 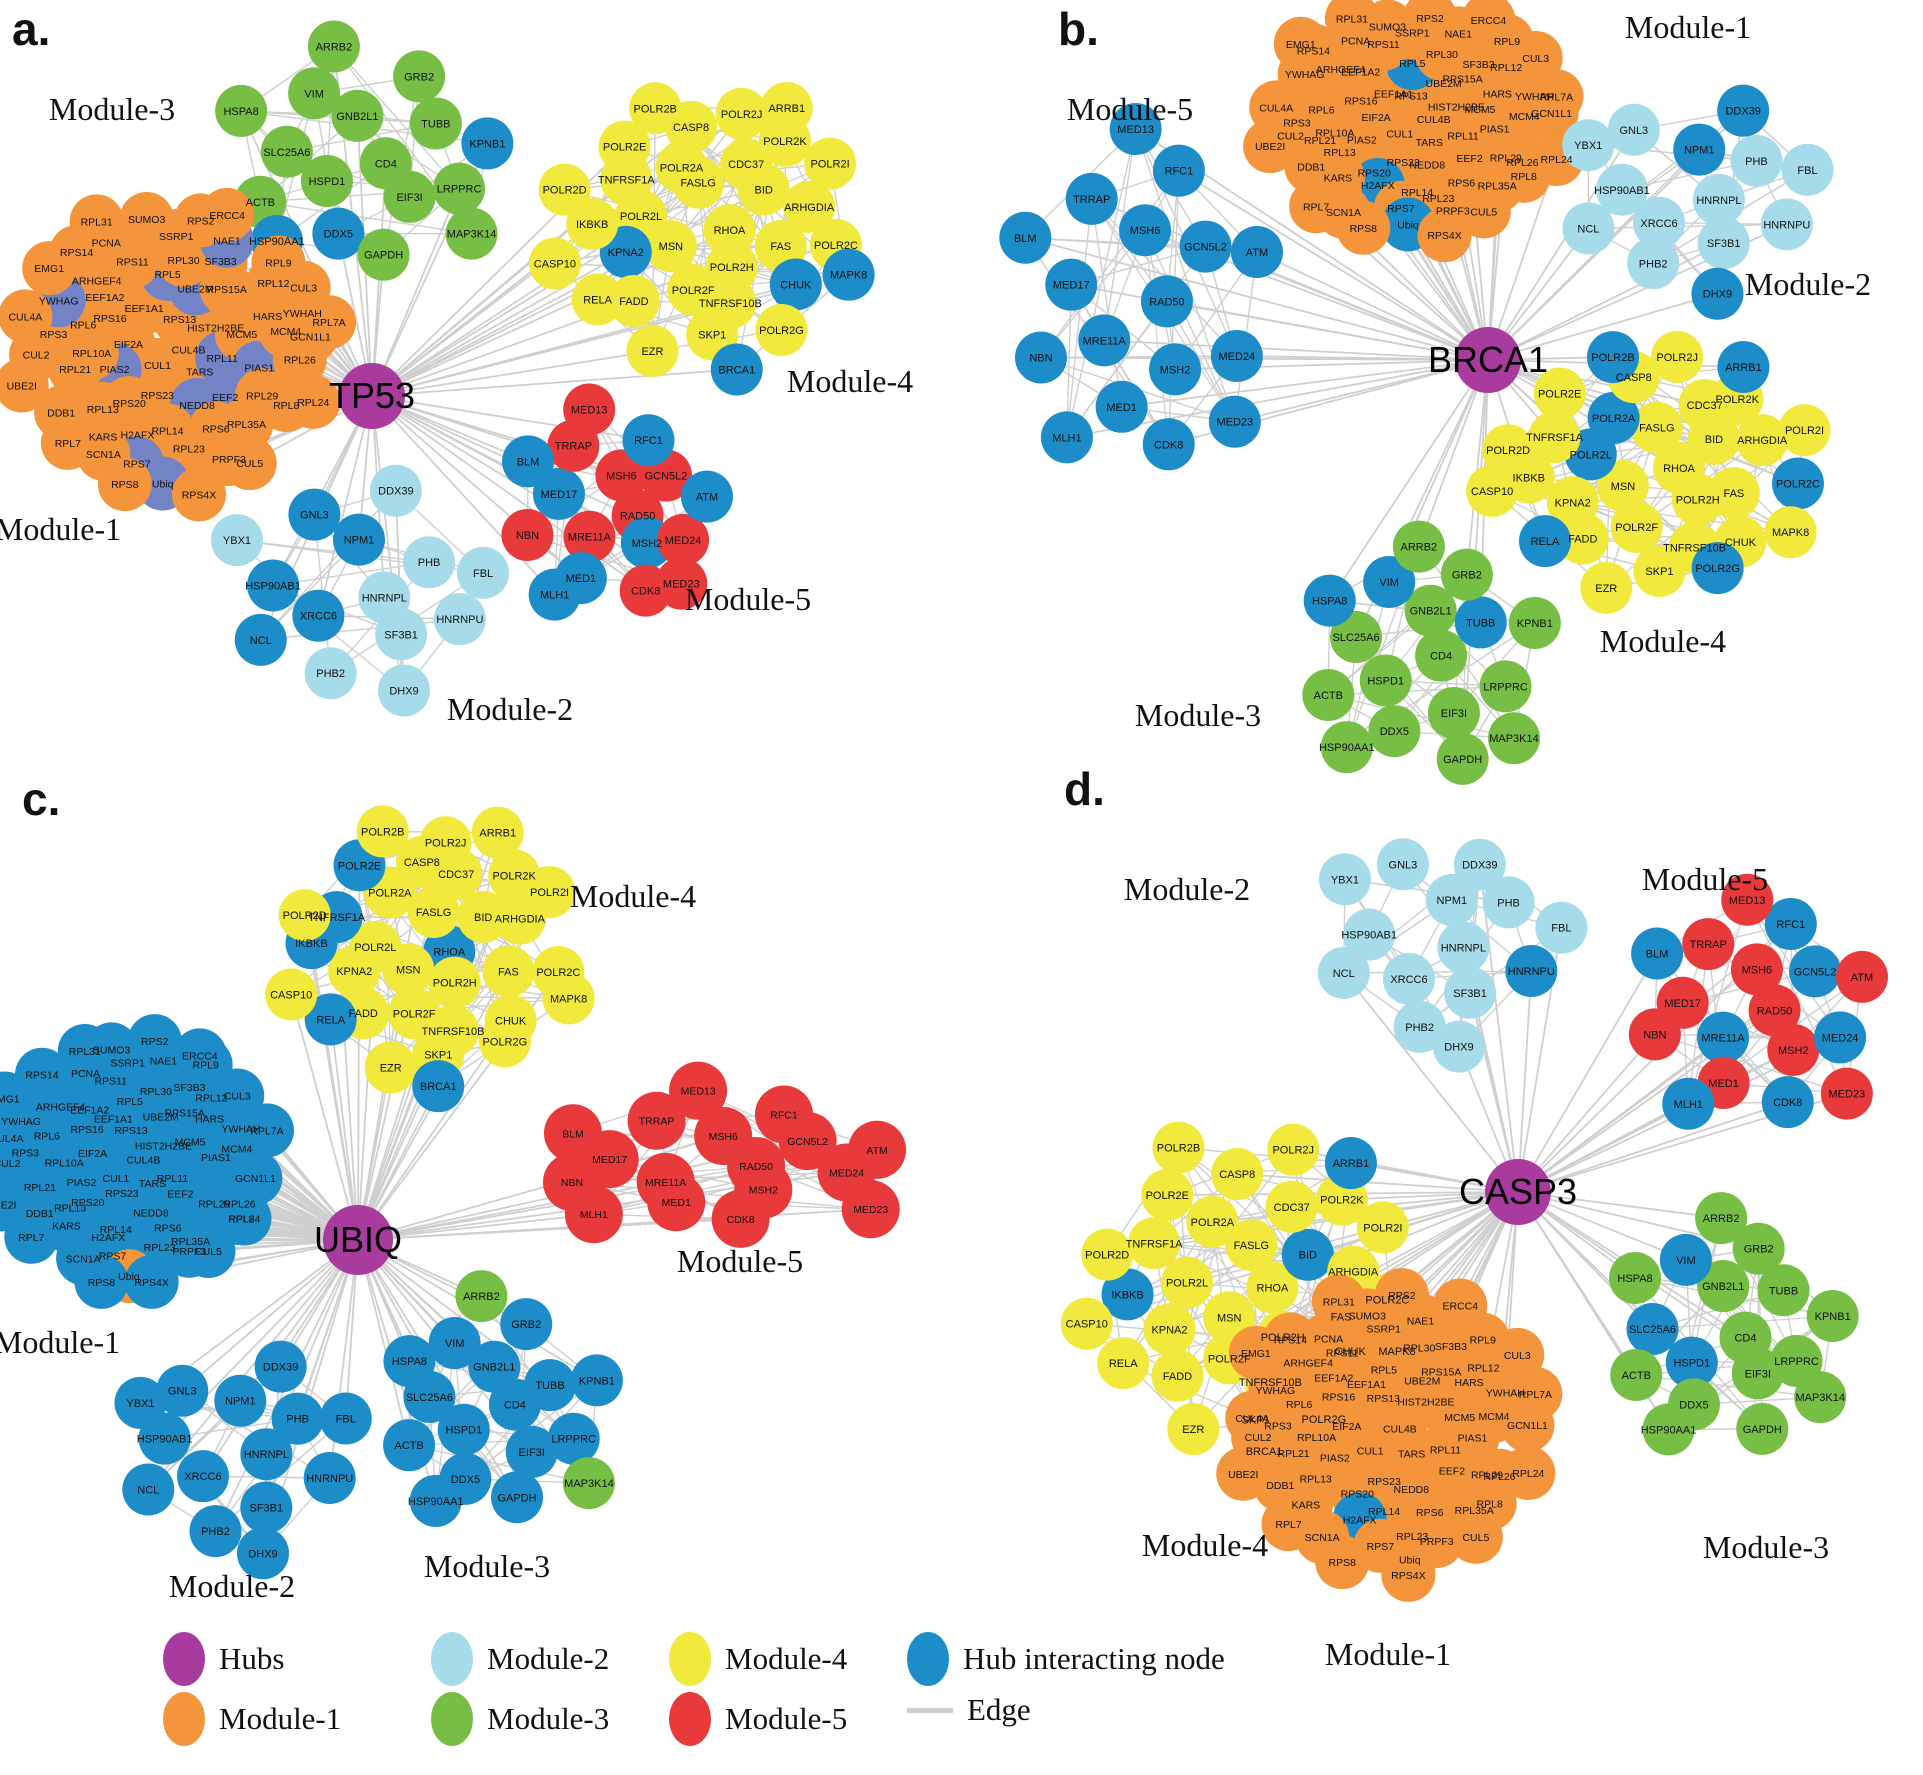 I want to click on node-DHX9, so click(x=1458, y=1046).